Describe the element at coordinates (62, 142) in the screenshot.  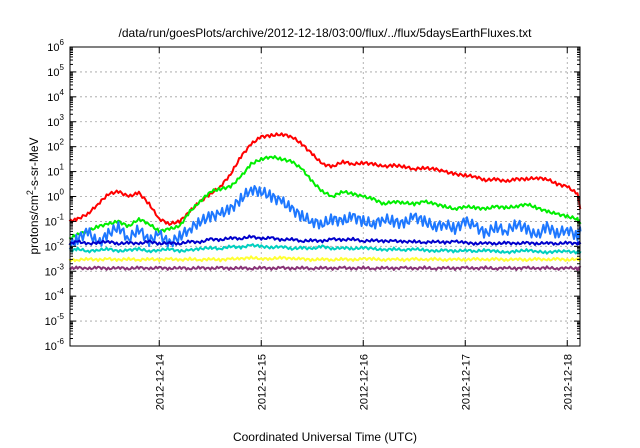
I see `y-tick-exponent: 2` at that location.